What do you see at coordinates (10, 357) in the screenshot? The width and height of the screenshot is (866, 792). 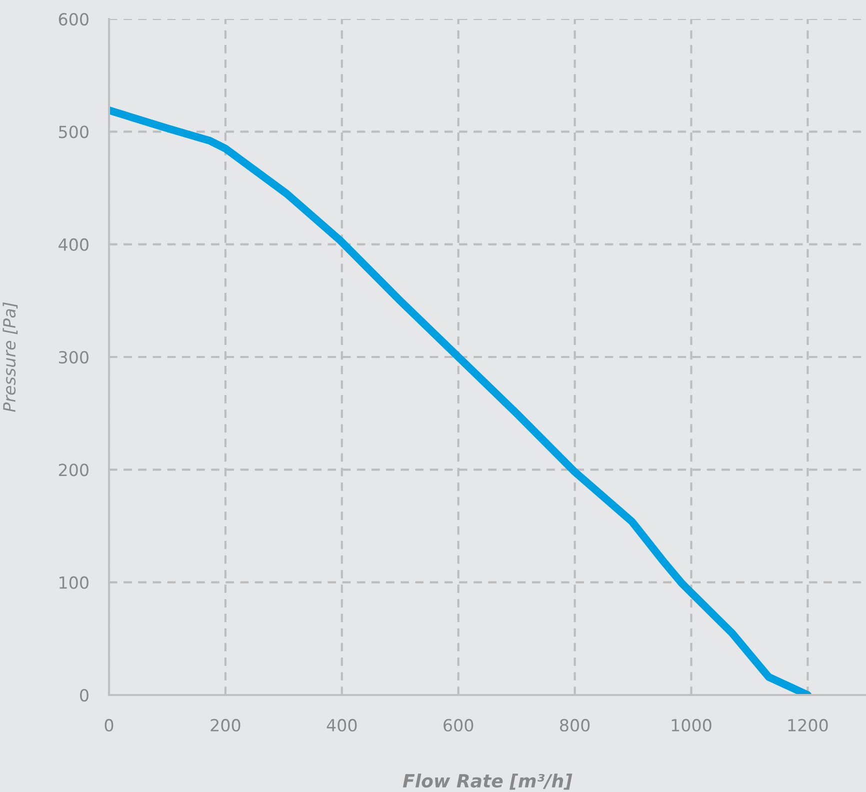 I see `y-axis-title: Pressure [Pa]` at bounding box center [10, 357].